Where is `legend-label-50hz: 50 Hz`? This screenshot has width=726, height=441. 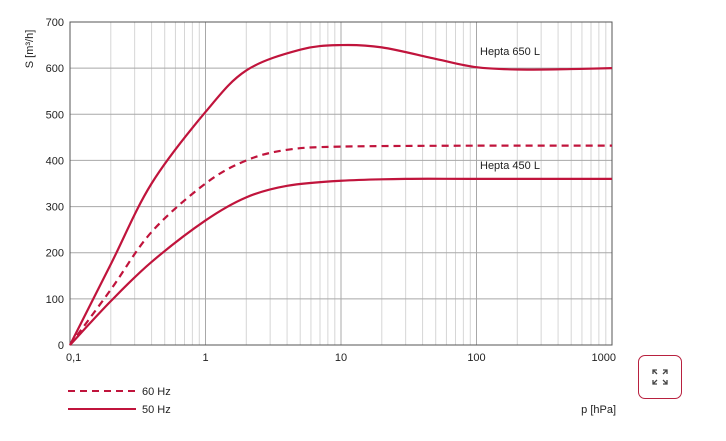
legend-label-50hz: 50 Hz is located at coordinates (156, 410).